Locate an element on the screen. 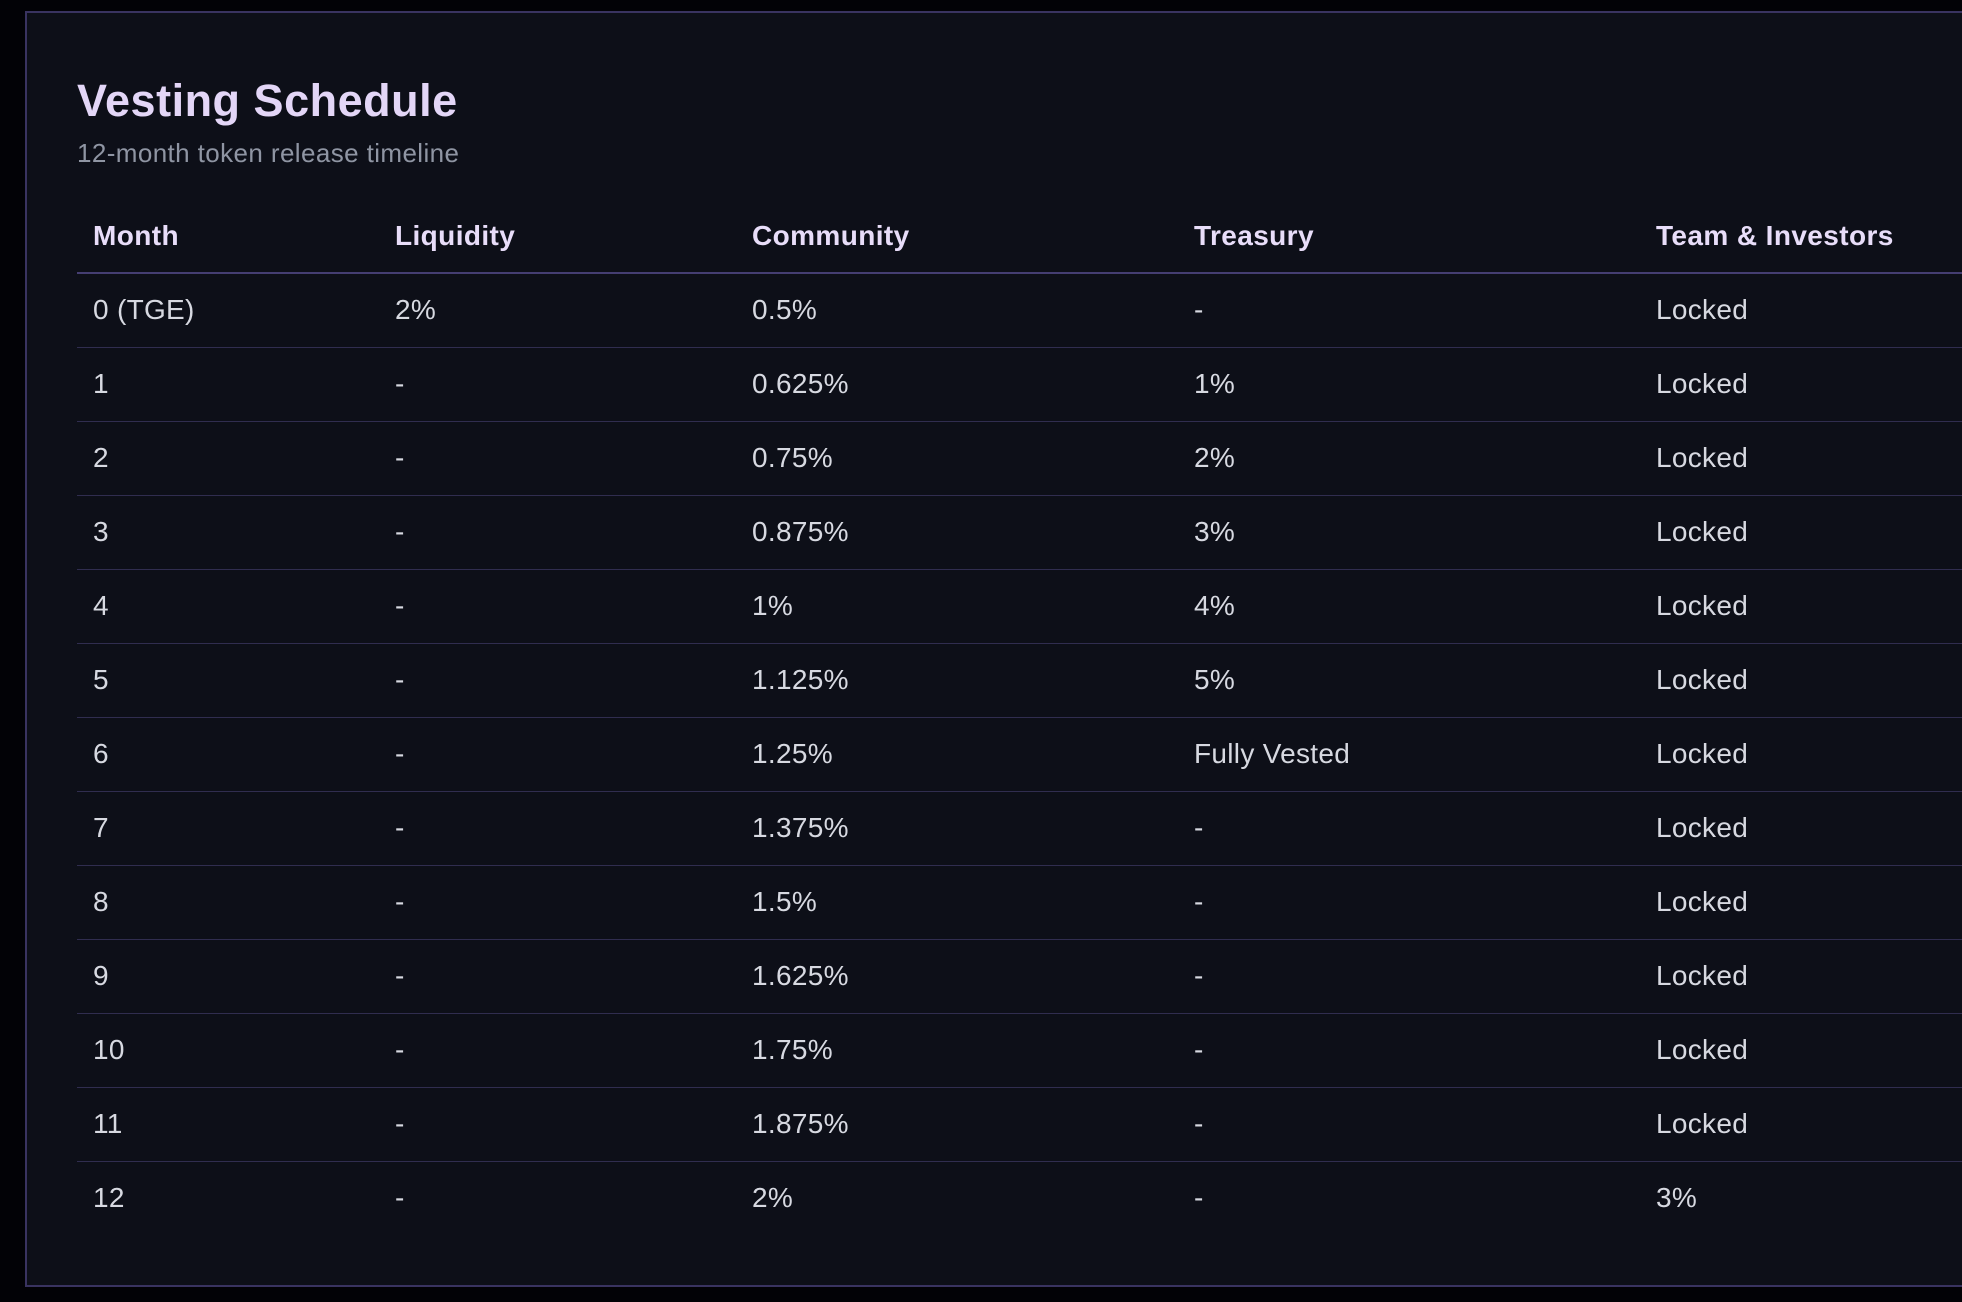 This screenshot has height=1302, width=1962. cell-community: 0.625% is located at coordinates (957, 384).